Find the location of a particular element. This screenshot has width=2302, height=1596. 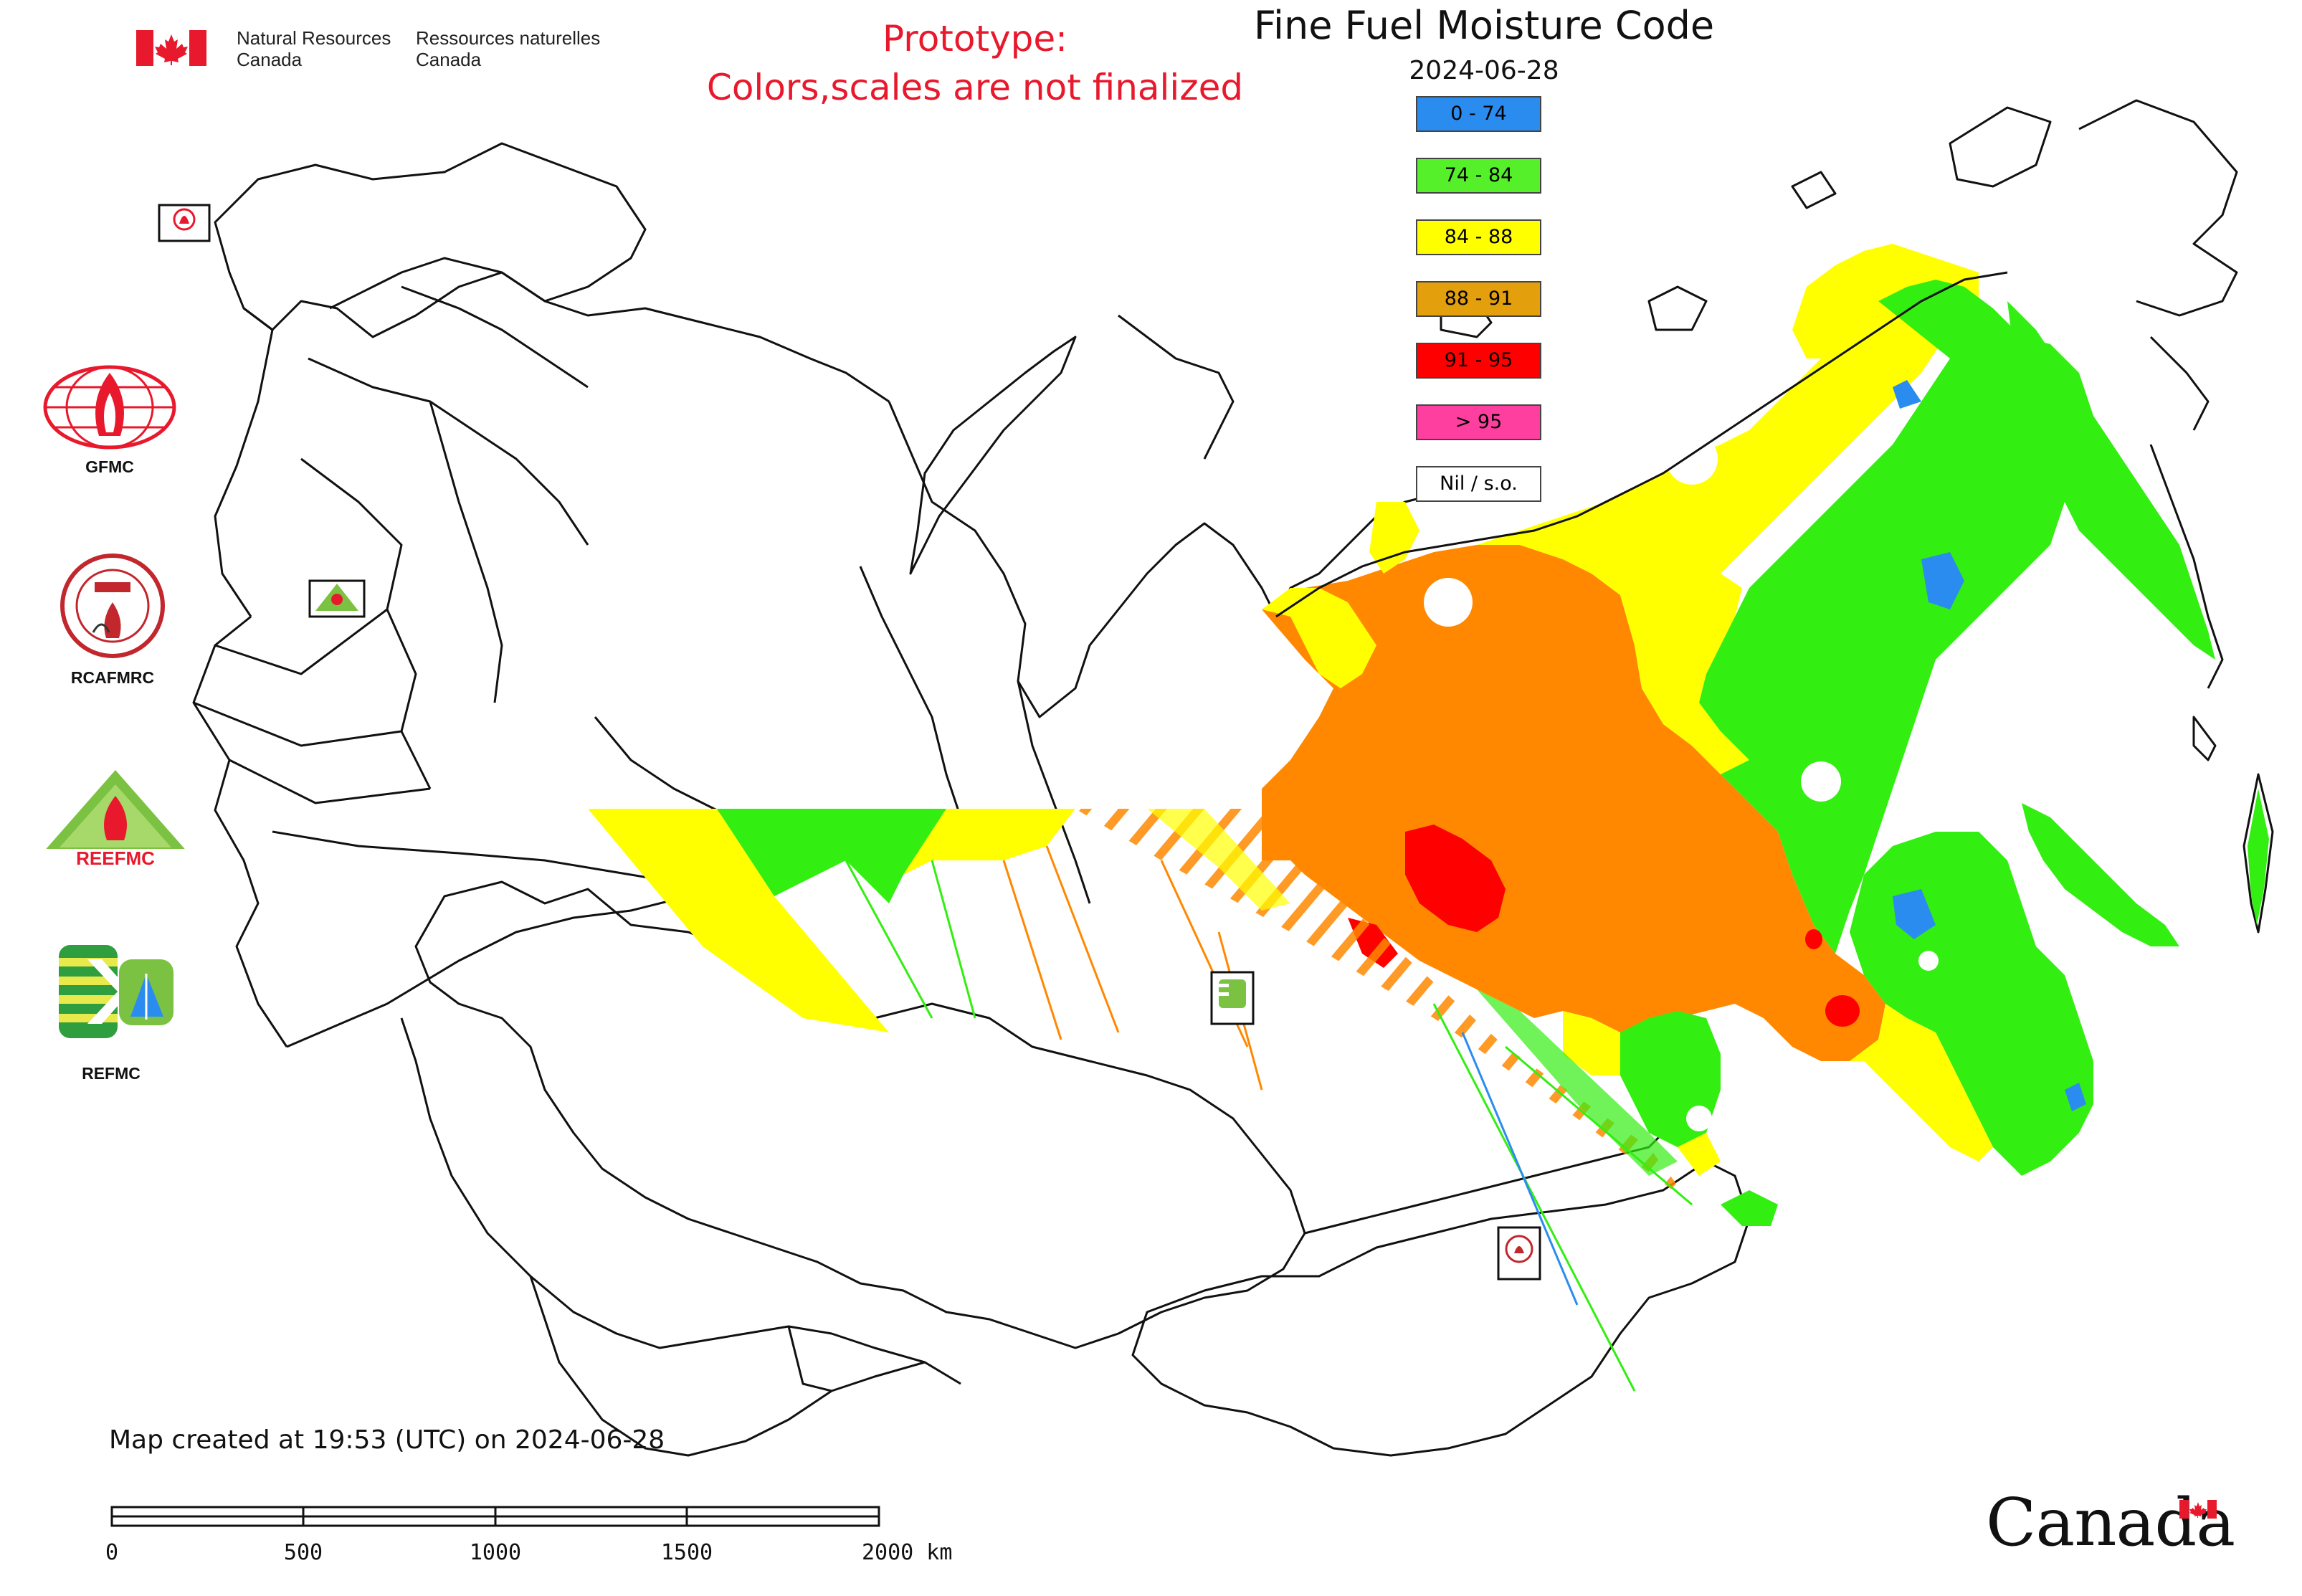

legend-item-nil: Nil / s.o. is located at coordinates (1478, 484).